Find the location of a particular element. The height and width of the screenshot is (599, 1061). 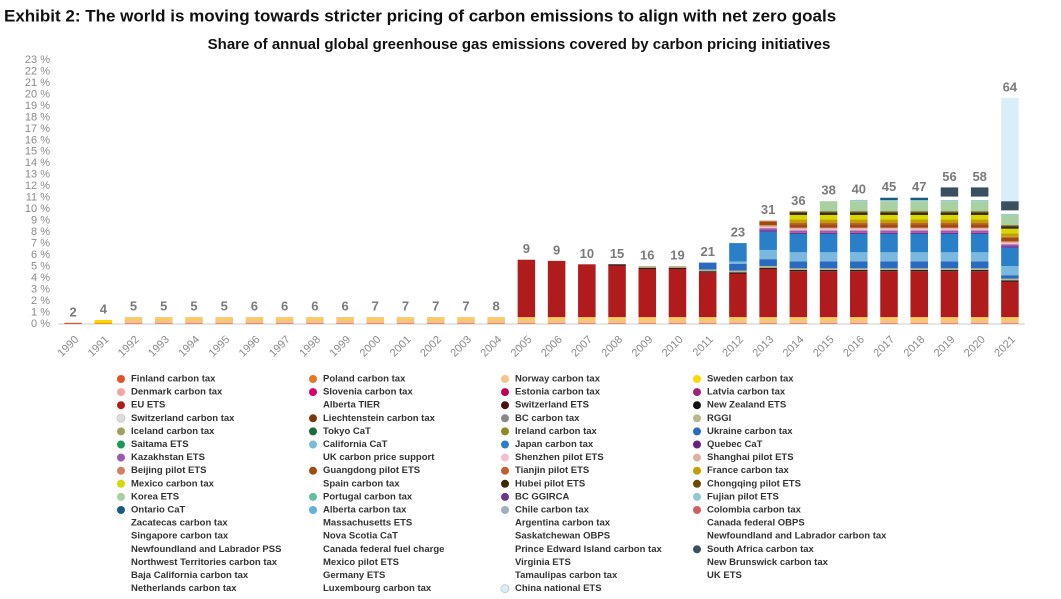

count-label: 15 is located at coordinates (617, 253).